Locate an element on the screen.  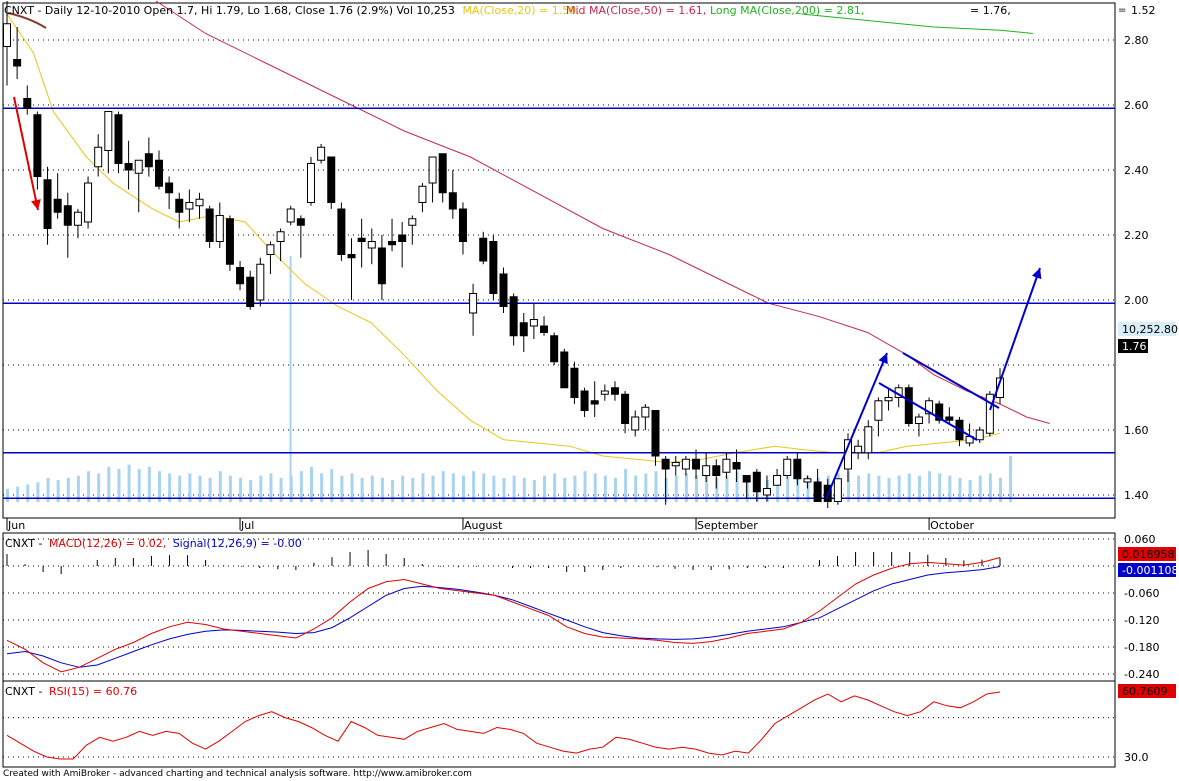
target-up-arrow is located at coordinates (1015, 339).